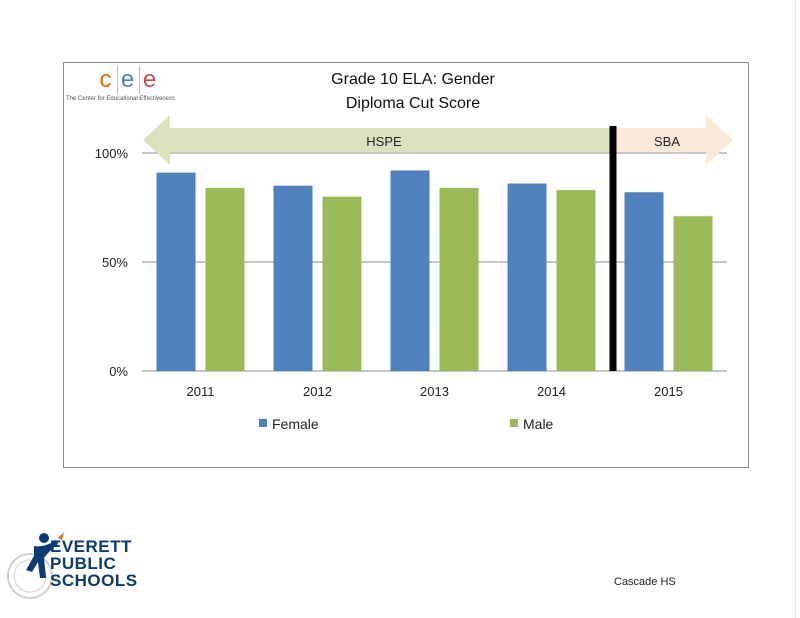  I want to click on cee-letter-c: c, so click(107, 80).